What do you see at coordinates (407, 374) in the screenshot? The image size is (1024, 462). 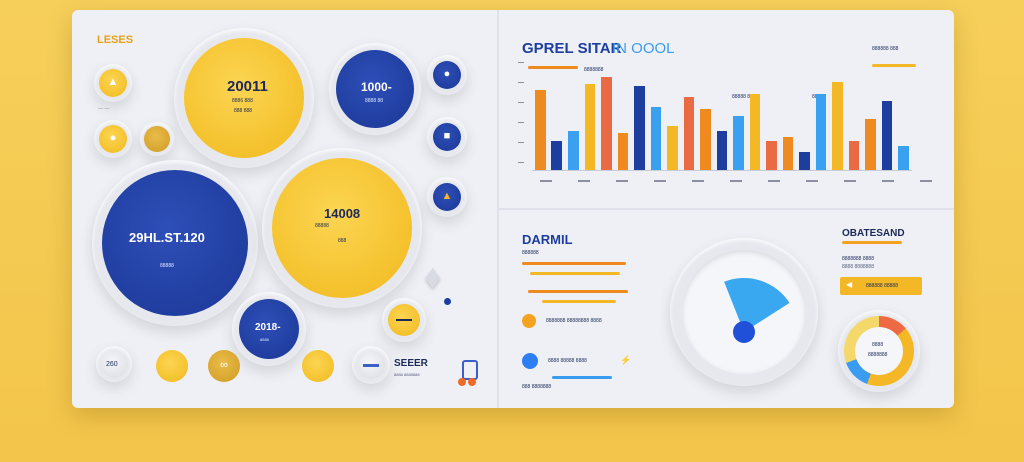 I see `footer-caption: 8888 8888888` at bounding box center [407, 374].